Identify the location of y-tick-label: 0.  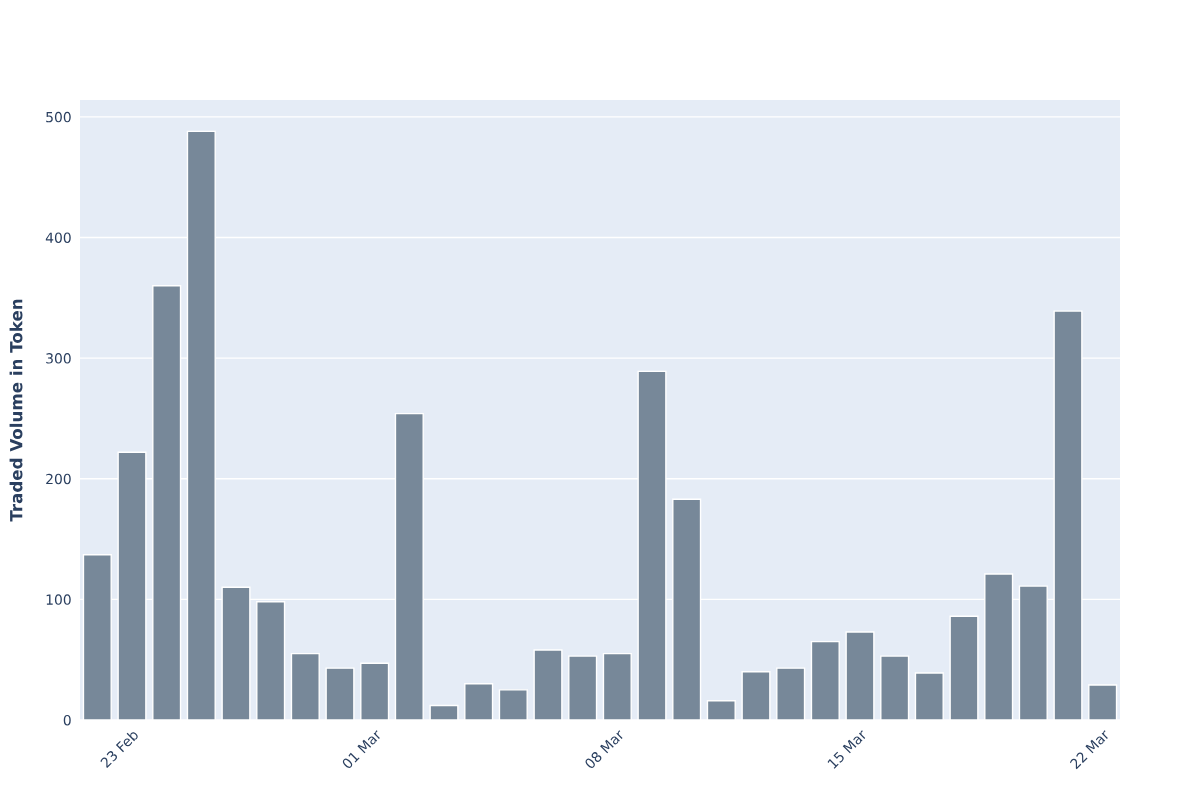
(67, 720).